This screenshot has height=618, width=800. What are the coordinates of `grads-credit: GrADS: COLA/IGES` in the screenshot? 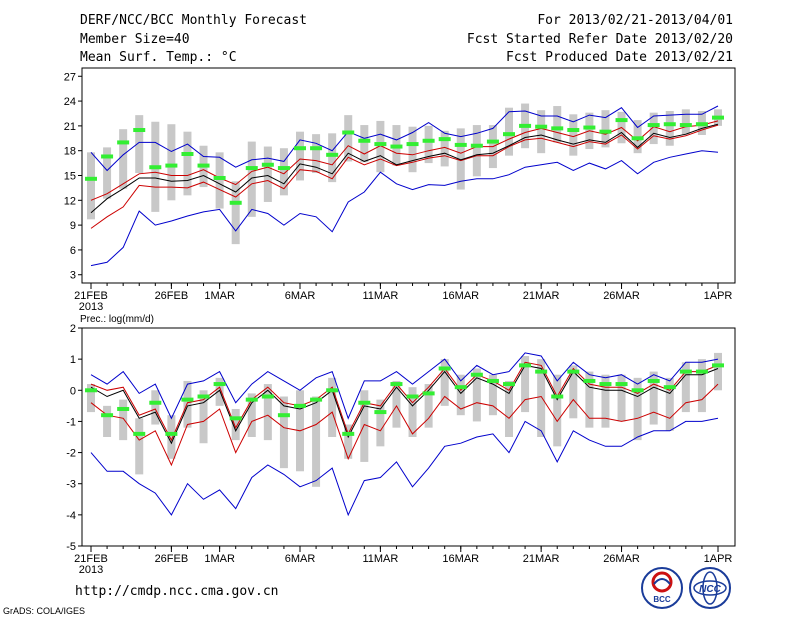 It's located at (44, 611).